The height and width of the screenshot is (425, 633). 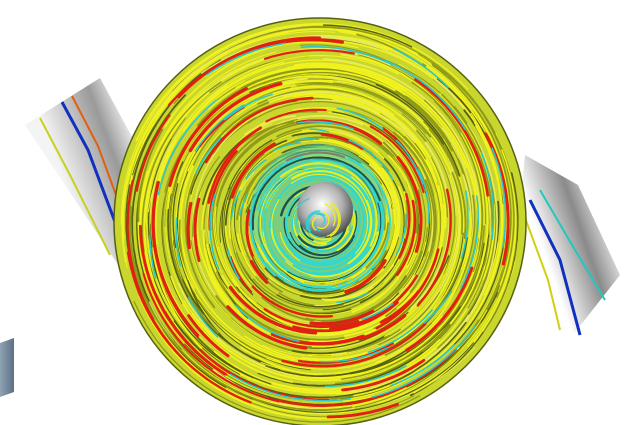 I want to click on pipe-streak, so click(x=90, y=166).